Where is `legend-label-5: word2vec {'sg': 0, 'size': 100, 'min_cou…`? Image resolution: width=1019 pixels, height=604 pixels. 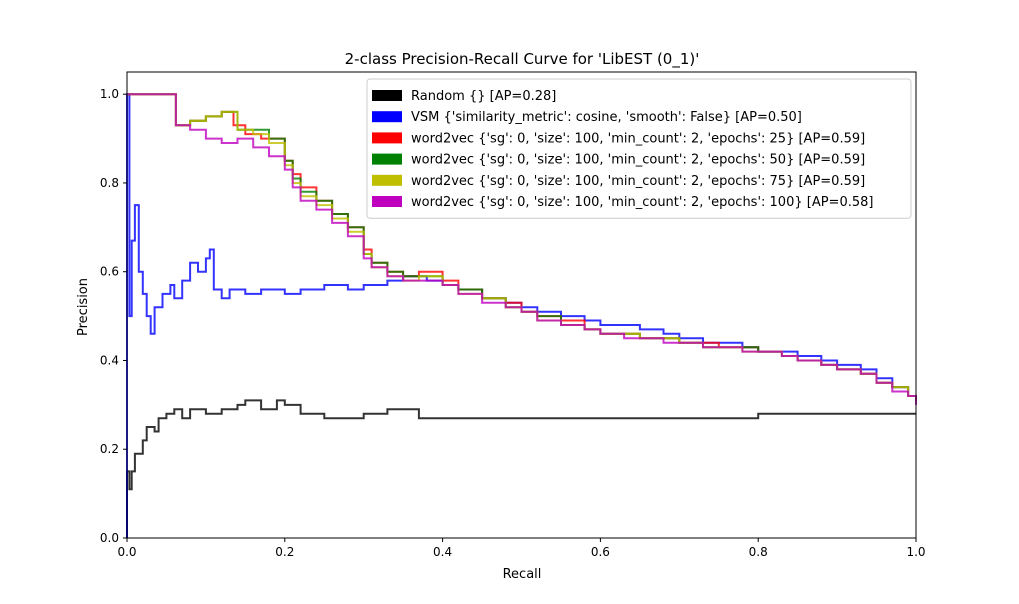 legend-label-5: word2vec {'sg': 0, 'size': 100, 'min_cou… is located at coordinates (642, 202).